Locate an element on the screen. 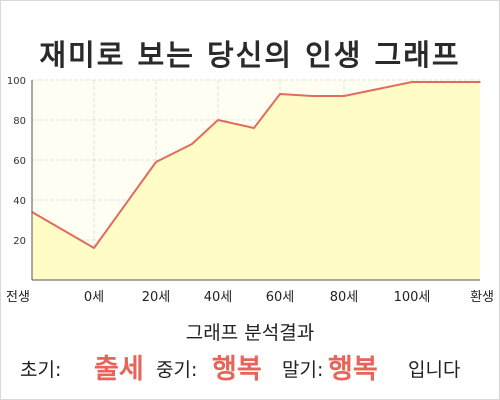  late-value: 행복 is located at coordinates (353, 369).